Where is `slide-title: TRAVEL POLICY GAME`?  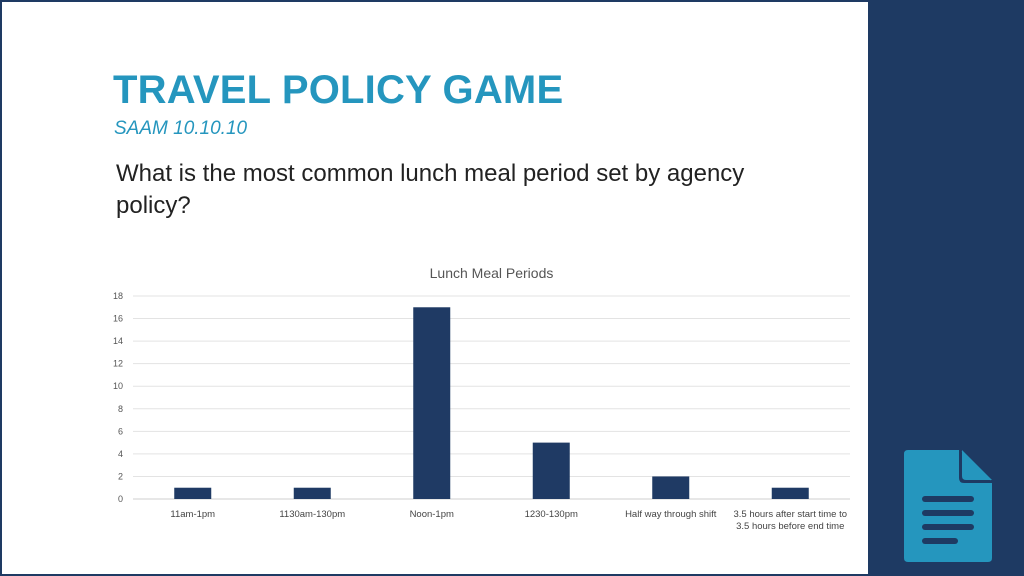 slide-title: TRAVEL POLICY GAME is located at coordinates (338, 90).